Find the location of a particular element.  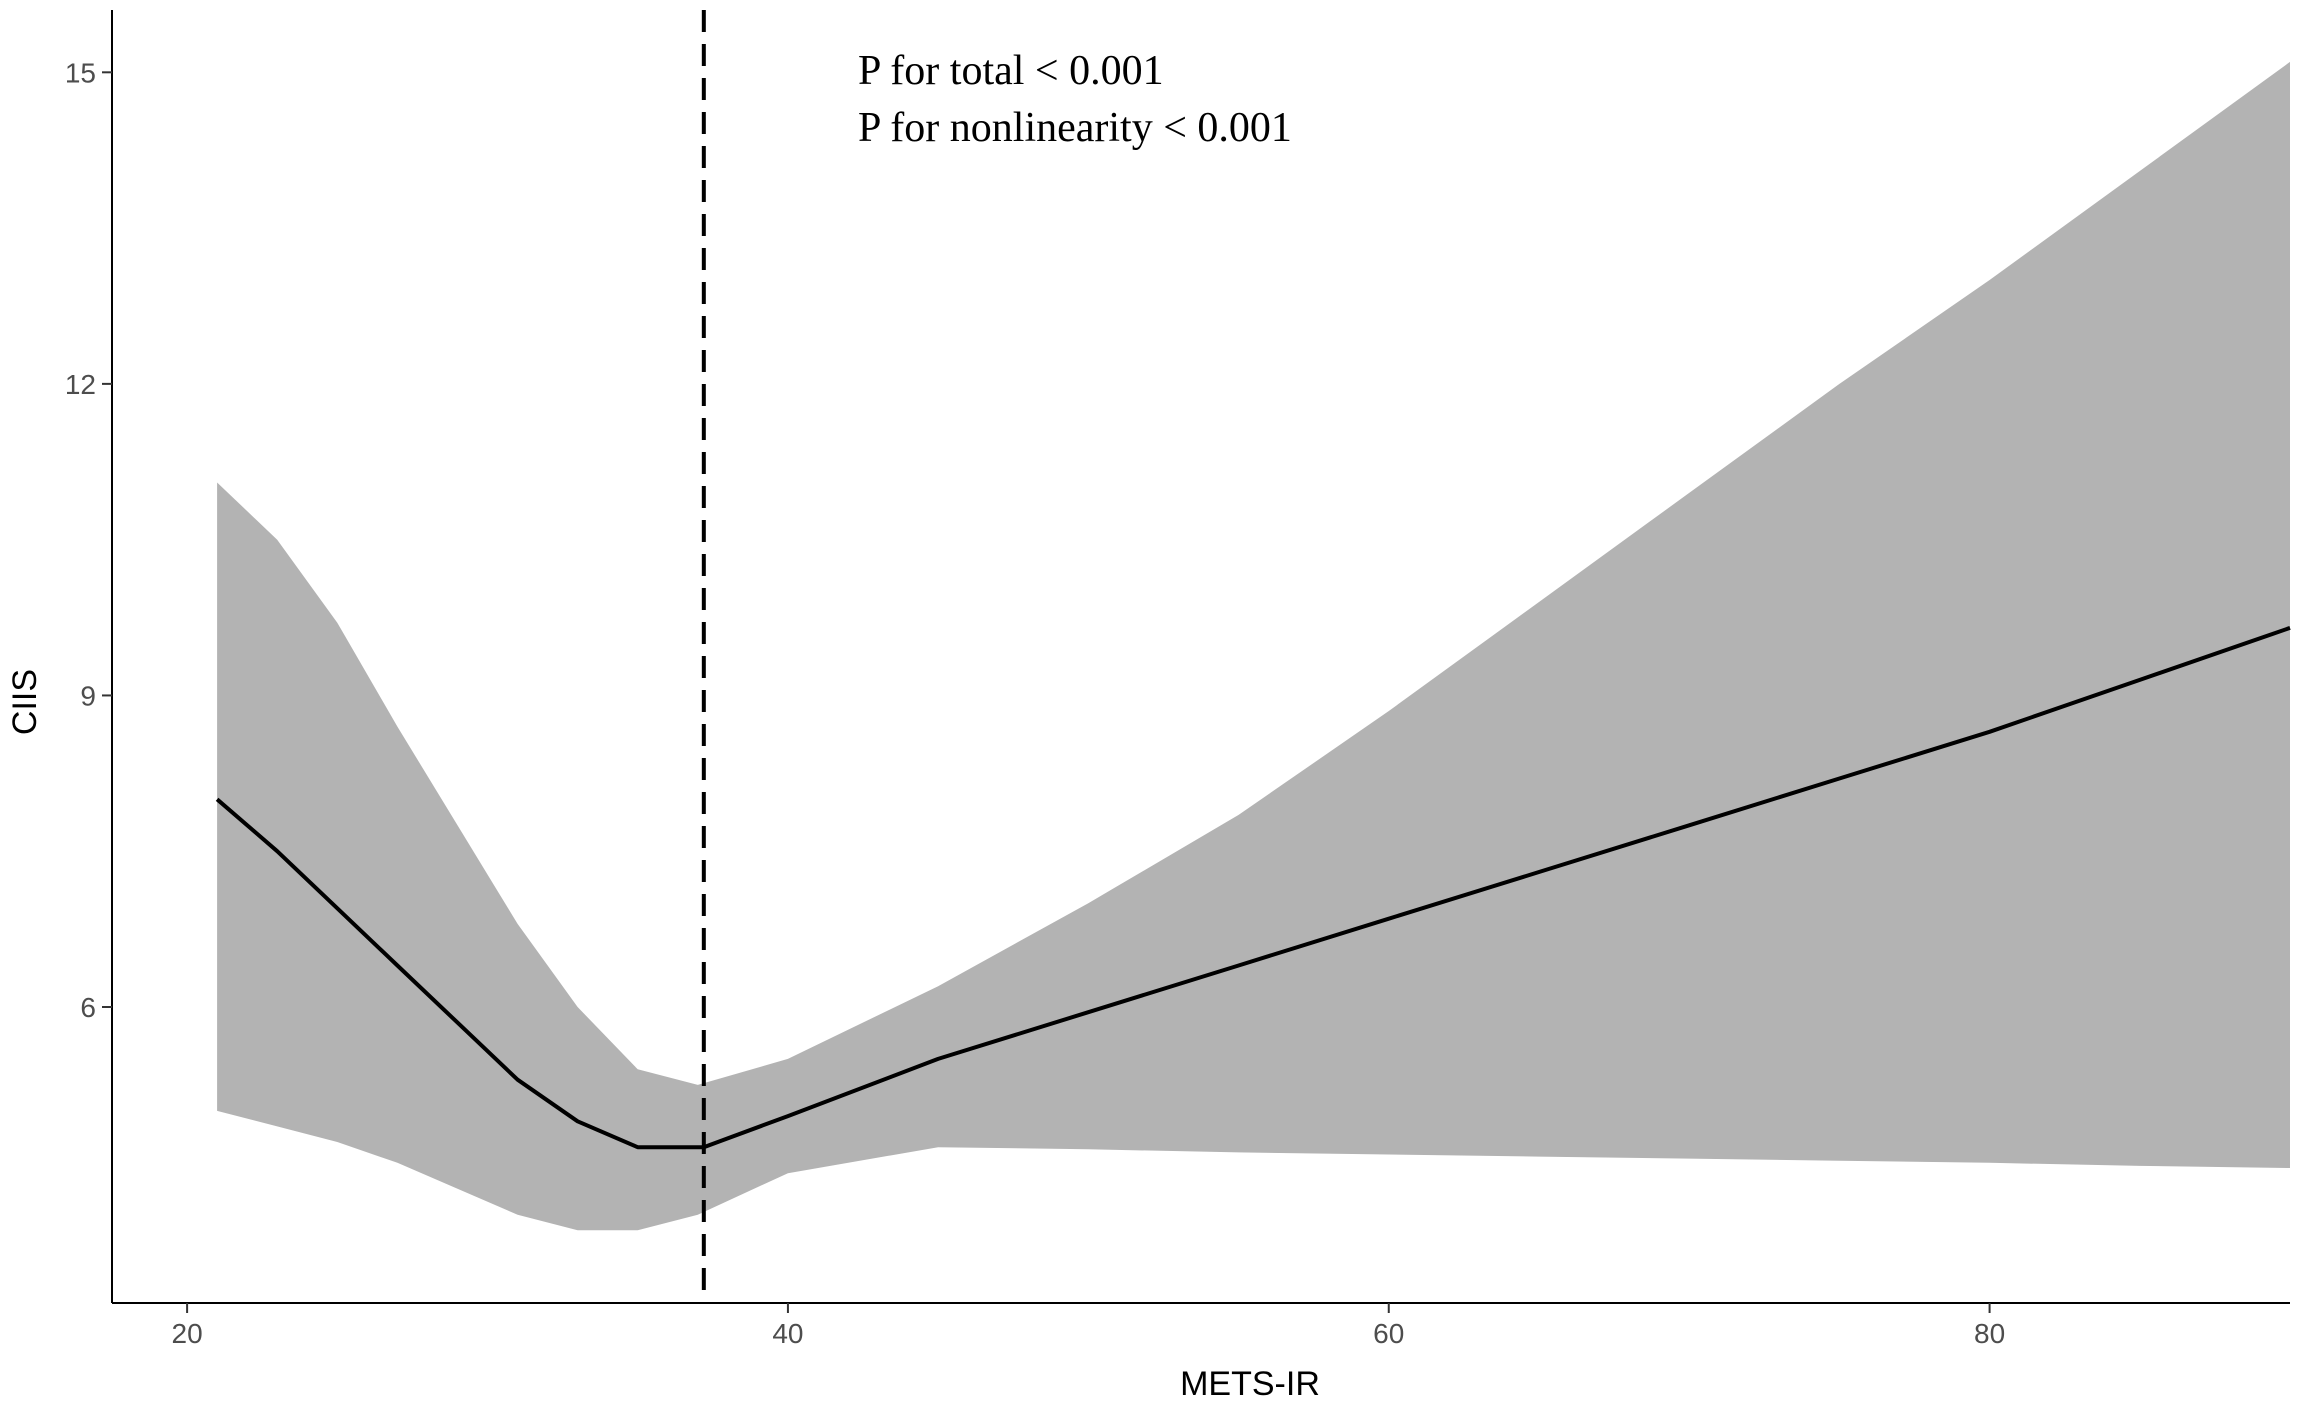

x-tick-label: 20 is located at coordinates (187, 1333).